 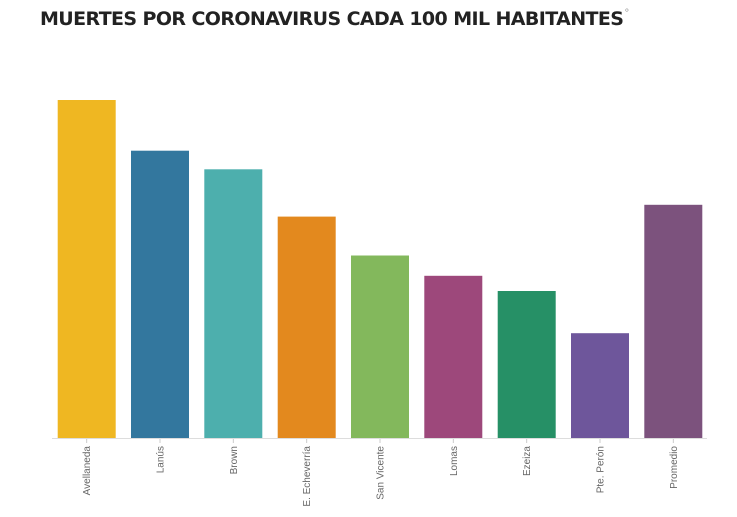 What do you see at coordinates (626, 13) in the screenshot?
I see `title-mark: °` at bounding box center [626, 13].